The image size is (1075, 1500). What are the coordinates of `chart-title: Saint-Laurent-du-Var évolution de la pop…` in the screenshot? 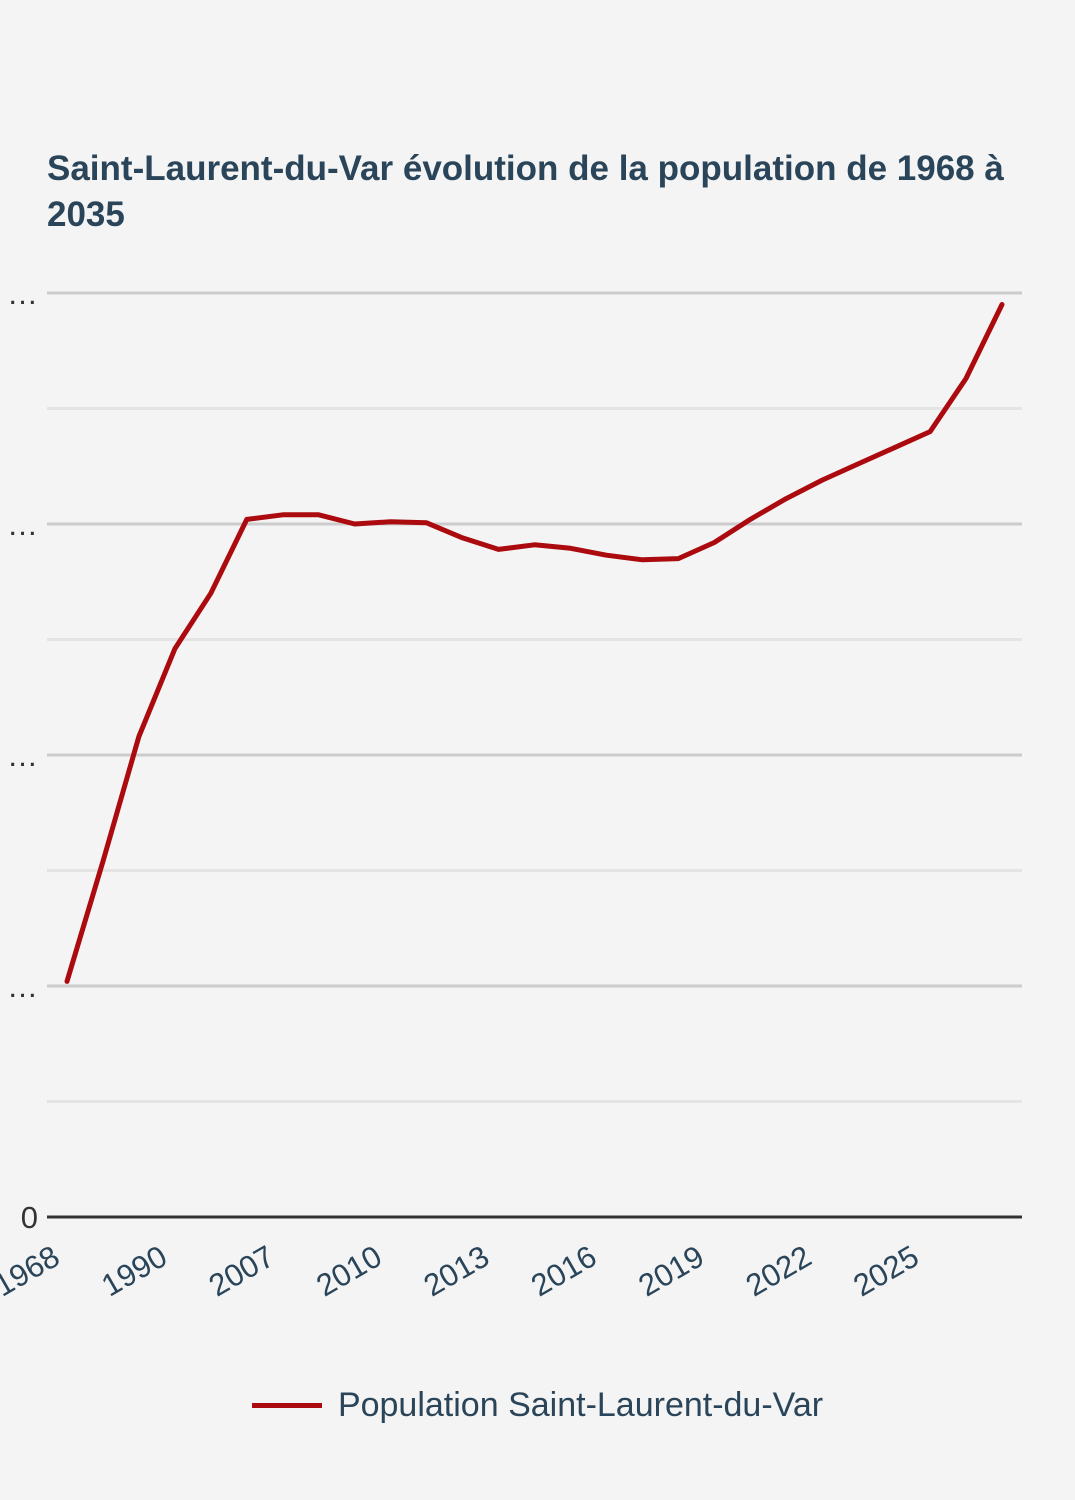 It's located at (525, 191).